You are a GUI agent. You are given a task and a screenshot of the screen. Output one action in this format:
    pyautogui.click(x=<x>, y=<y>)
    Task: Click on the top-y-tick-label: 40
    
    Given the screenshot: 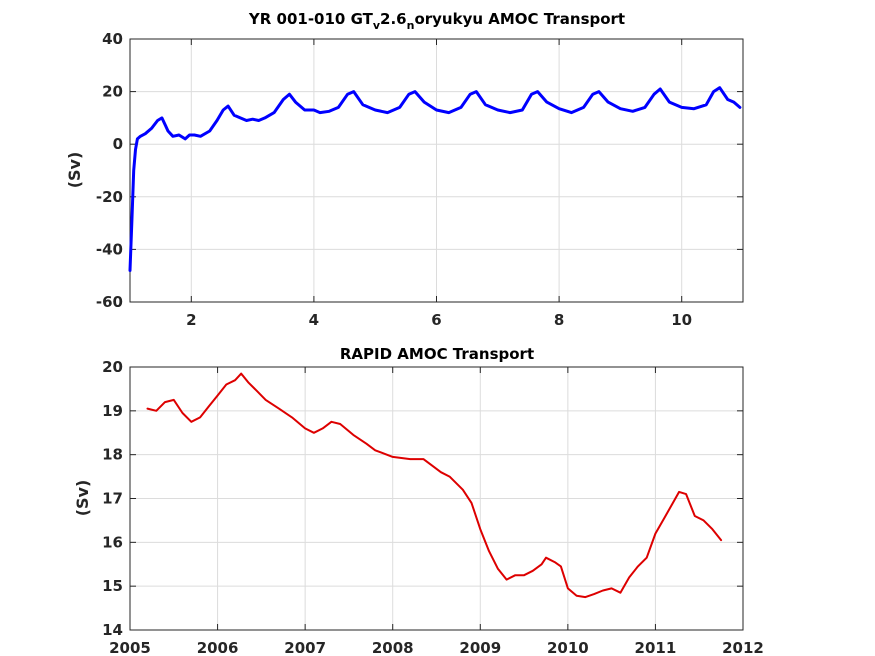 What is the action you would take?
    pyautogui.click(x=112, y=39)
    